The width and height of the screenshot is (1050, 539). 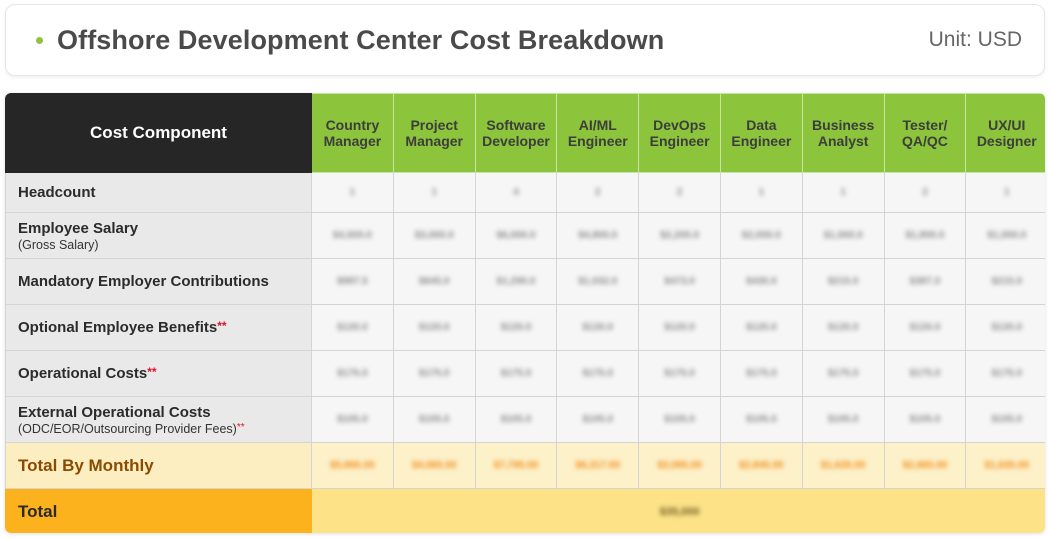 I want to click on cell-value: $4,800.0, so click(x=598, y=235).